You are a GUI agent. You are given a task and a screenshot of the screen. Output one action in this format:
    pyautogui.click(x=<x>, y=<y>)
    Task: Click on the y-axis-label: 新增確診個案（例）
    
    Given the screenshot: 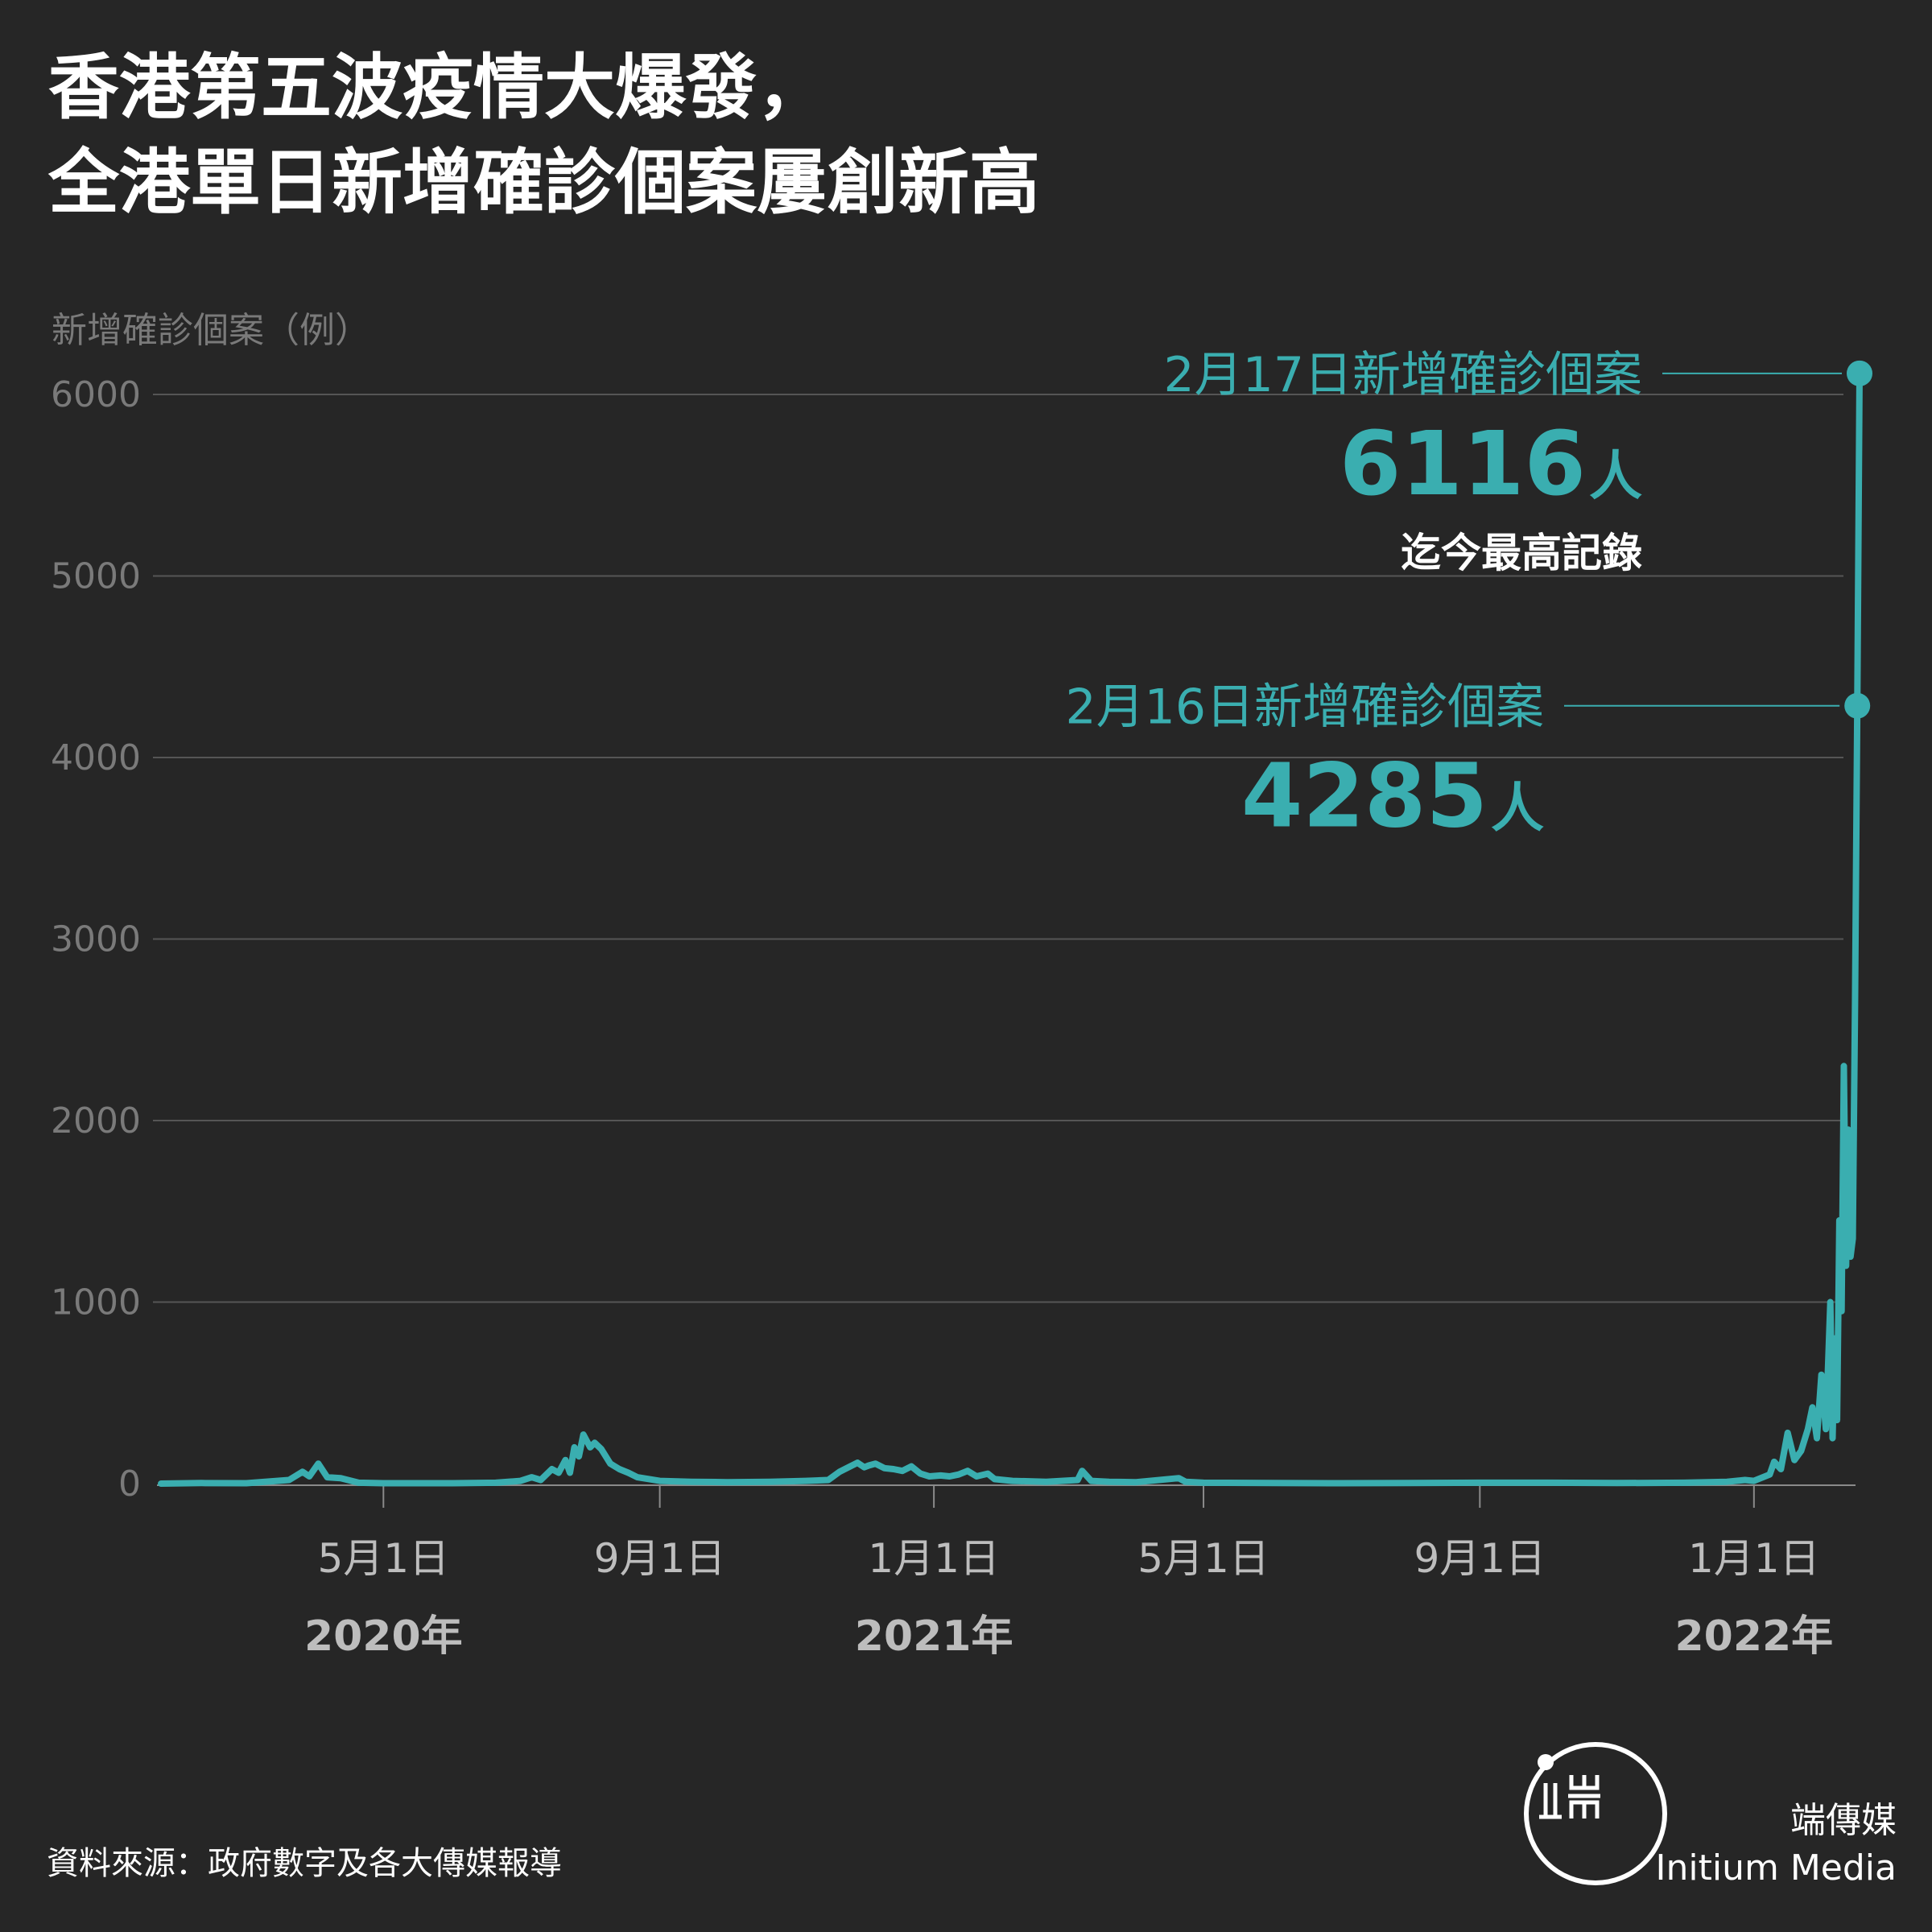 What is the action you would take?
    pyautogui.click(x=211, y=330)
    